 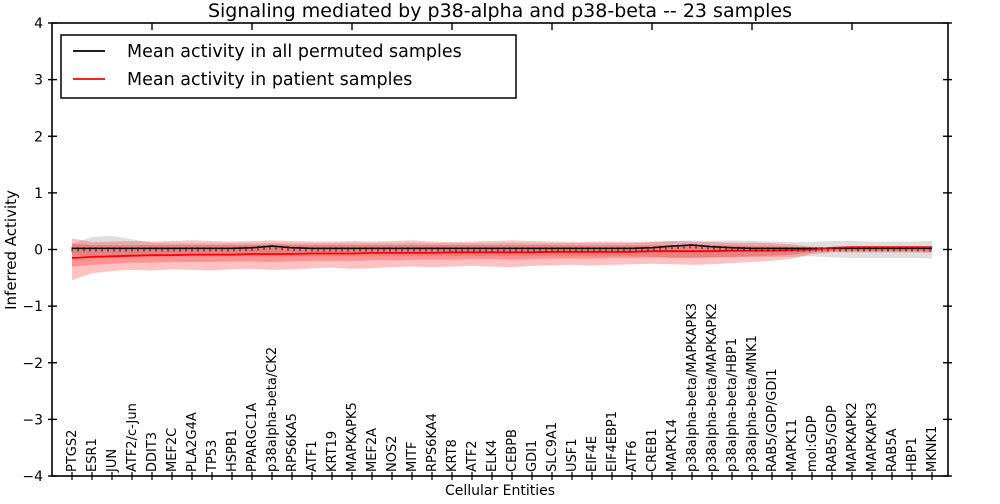 What do you see at coordinates (252, 437) in the screenshot?
I see `x-tick-label: PPARGC1A` at bounding box center [252, 437].